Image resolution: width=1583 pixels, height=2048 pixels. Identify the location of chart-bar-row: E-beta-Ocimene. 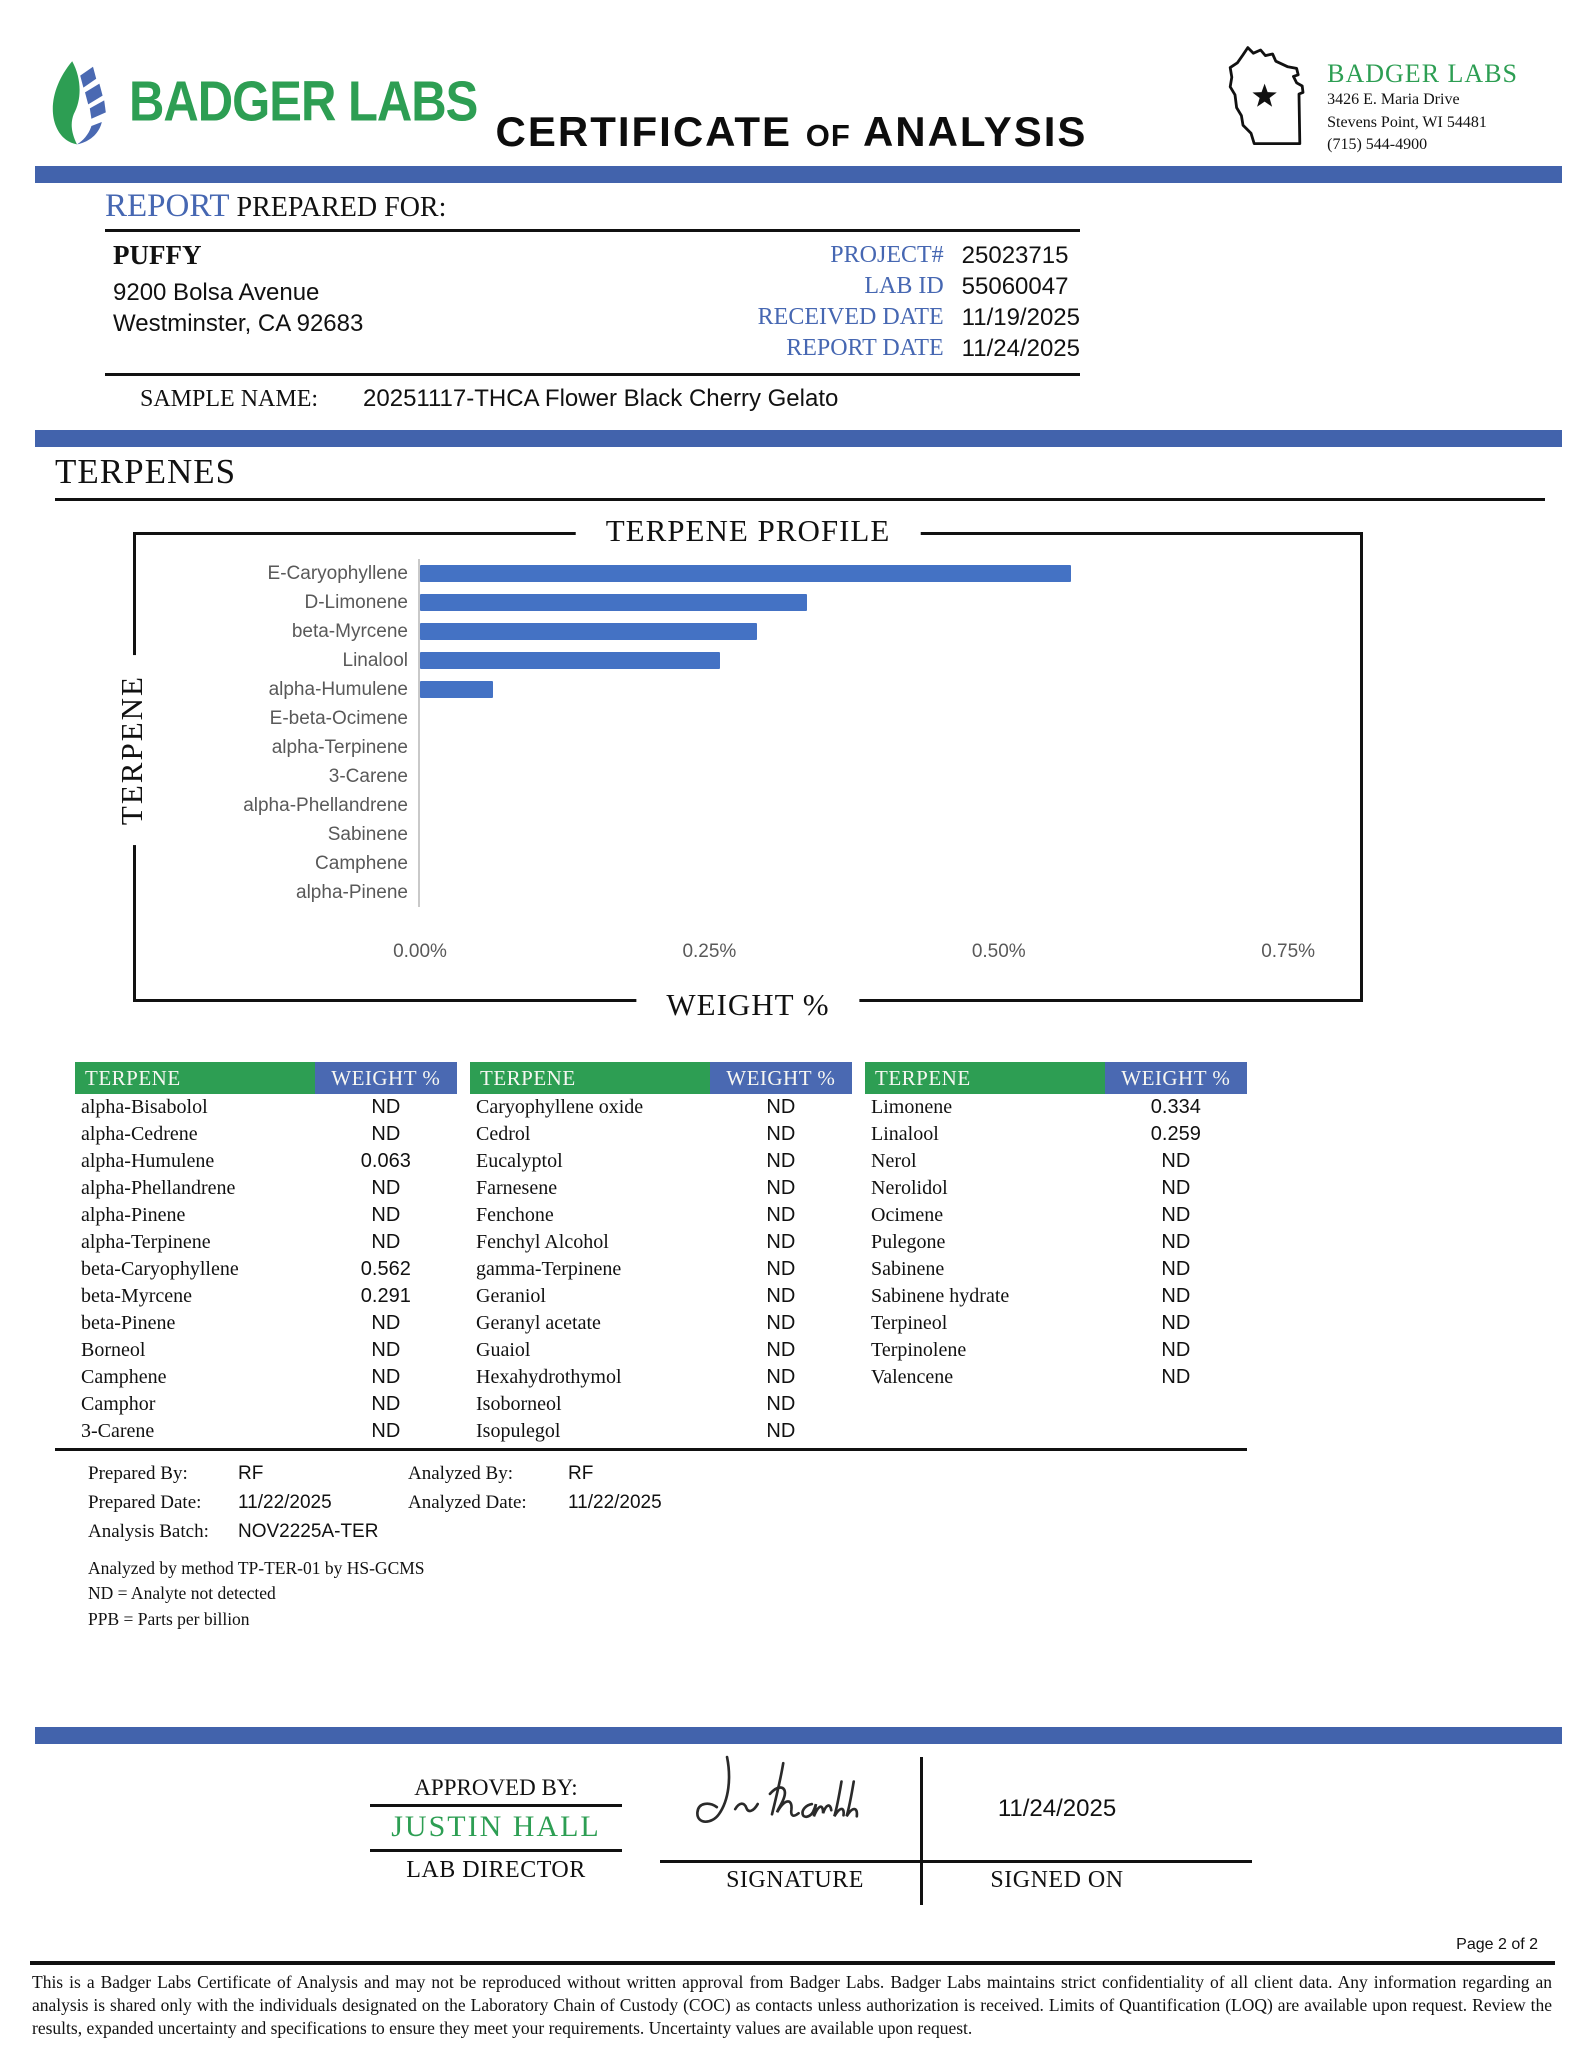
(748, 718).